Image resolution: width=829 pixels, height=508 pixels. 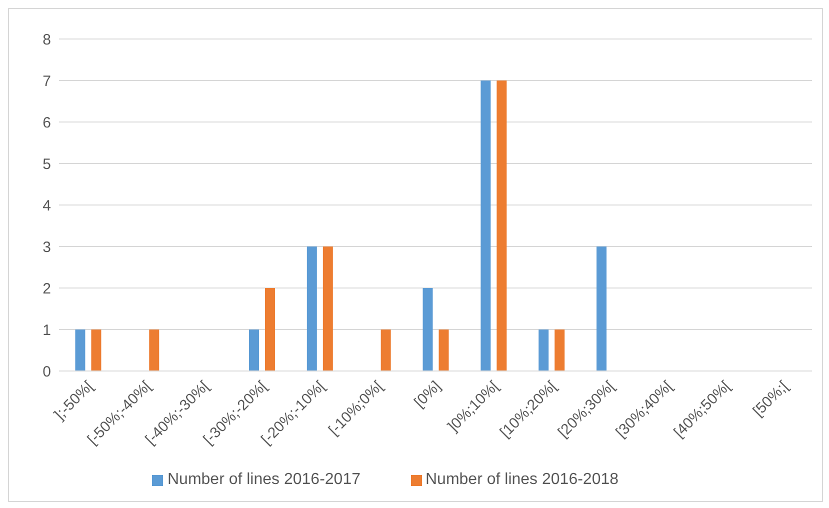 What do you see at coordinates (263, 479) in the screenshot?
I see `legend-label: Number of lines 2016-2017` at bounding box center [263, 479].